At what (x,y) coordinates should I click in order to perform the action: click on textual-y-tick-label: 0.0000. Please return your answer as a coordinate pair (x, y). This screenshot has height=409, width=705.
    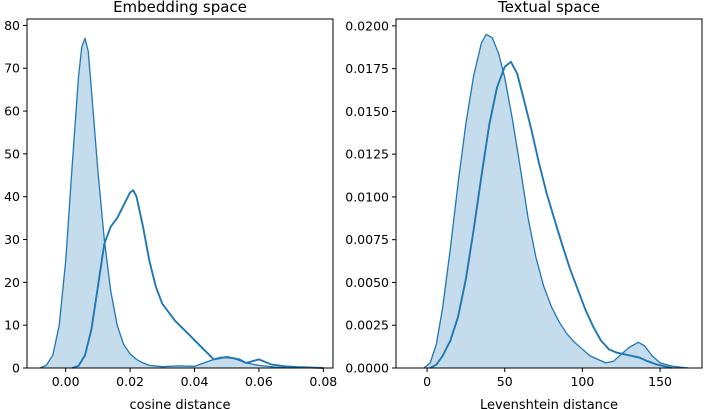
    Looking at the image, I should click on (367, 368).